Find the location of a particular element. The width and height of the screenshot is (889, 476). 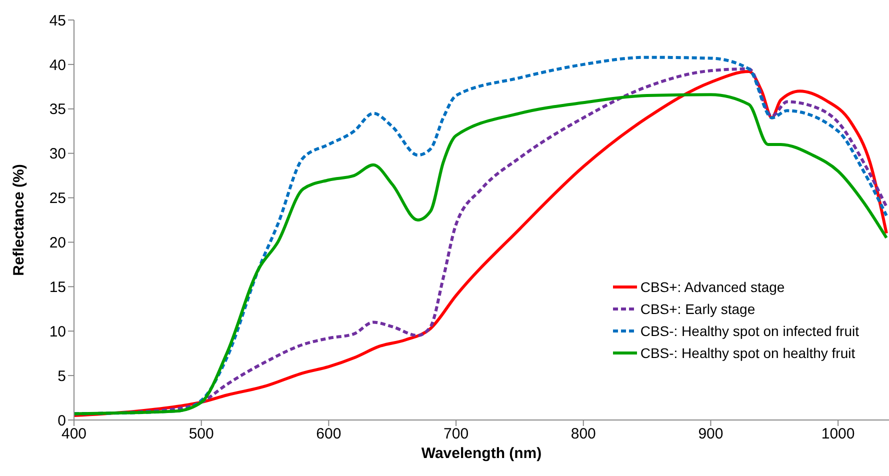

x-tick-label: 1000 is located at coordinates (838, 434).